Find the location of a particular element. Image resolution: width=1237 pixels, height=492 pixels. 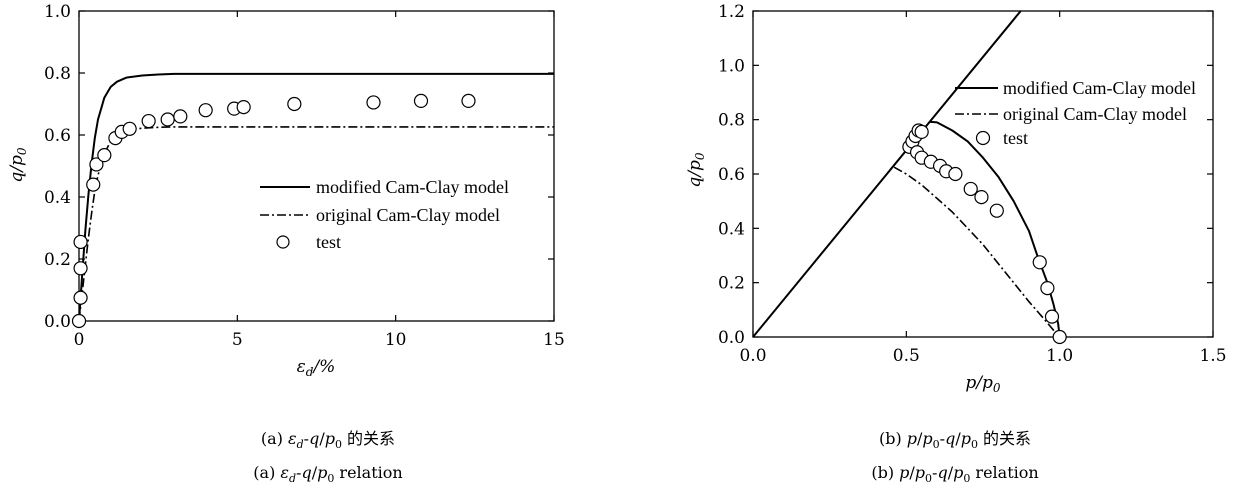

chart-a-x-tick-label: 10 is located at coordinates (396, 340).